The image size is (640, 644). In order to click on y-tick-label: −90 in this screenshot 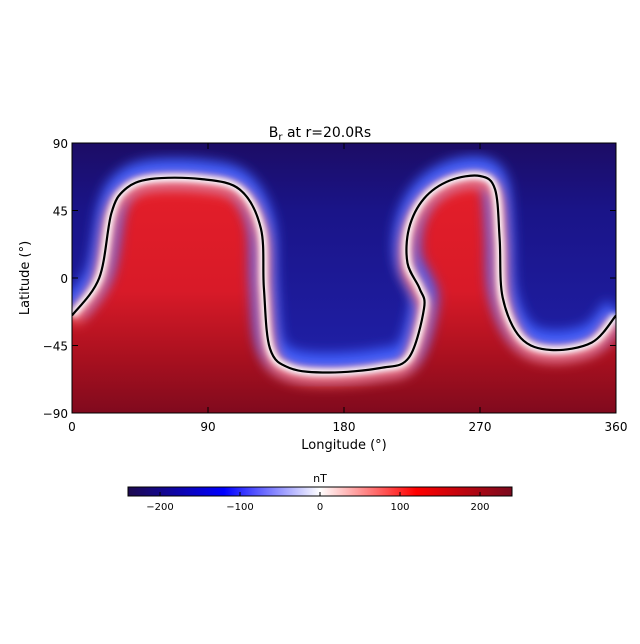, I will do `click(55, 414)`.